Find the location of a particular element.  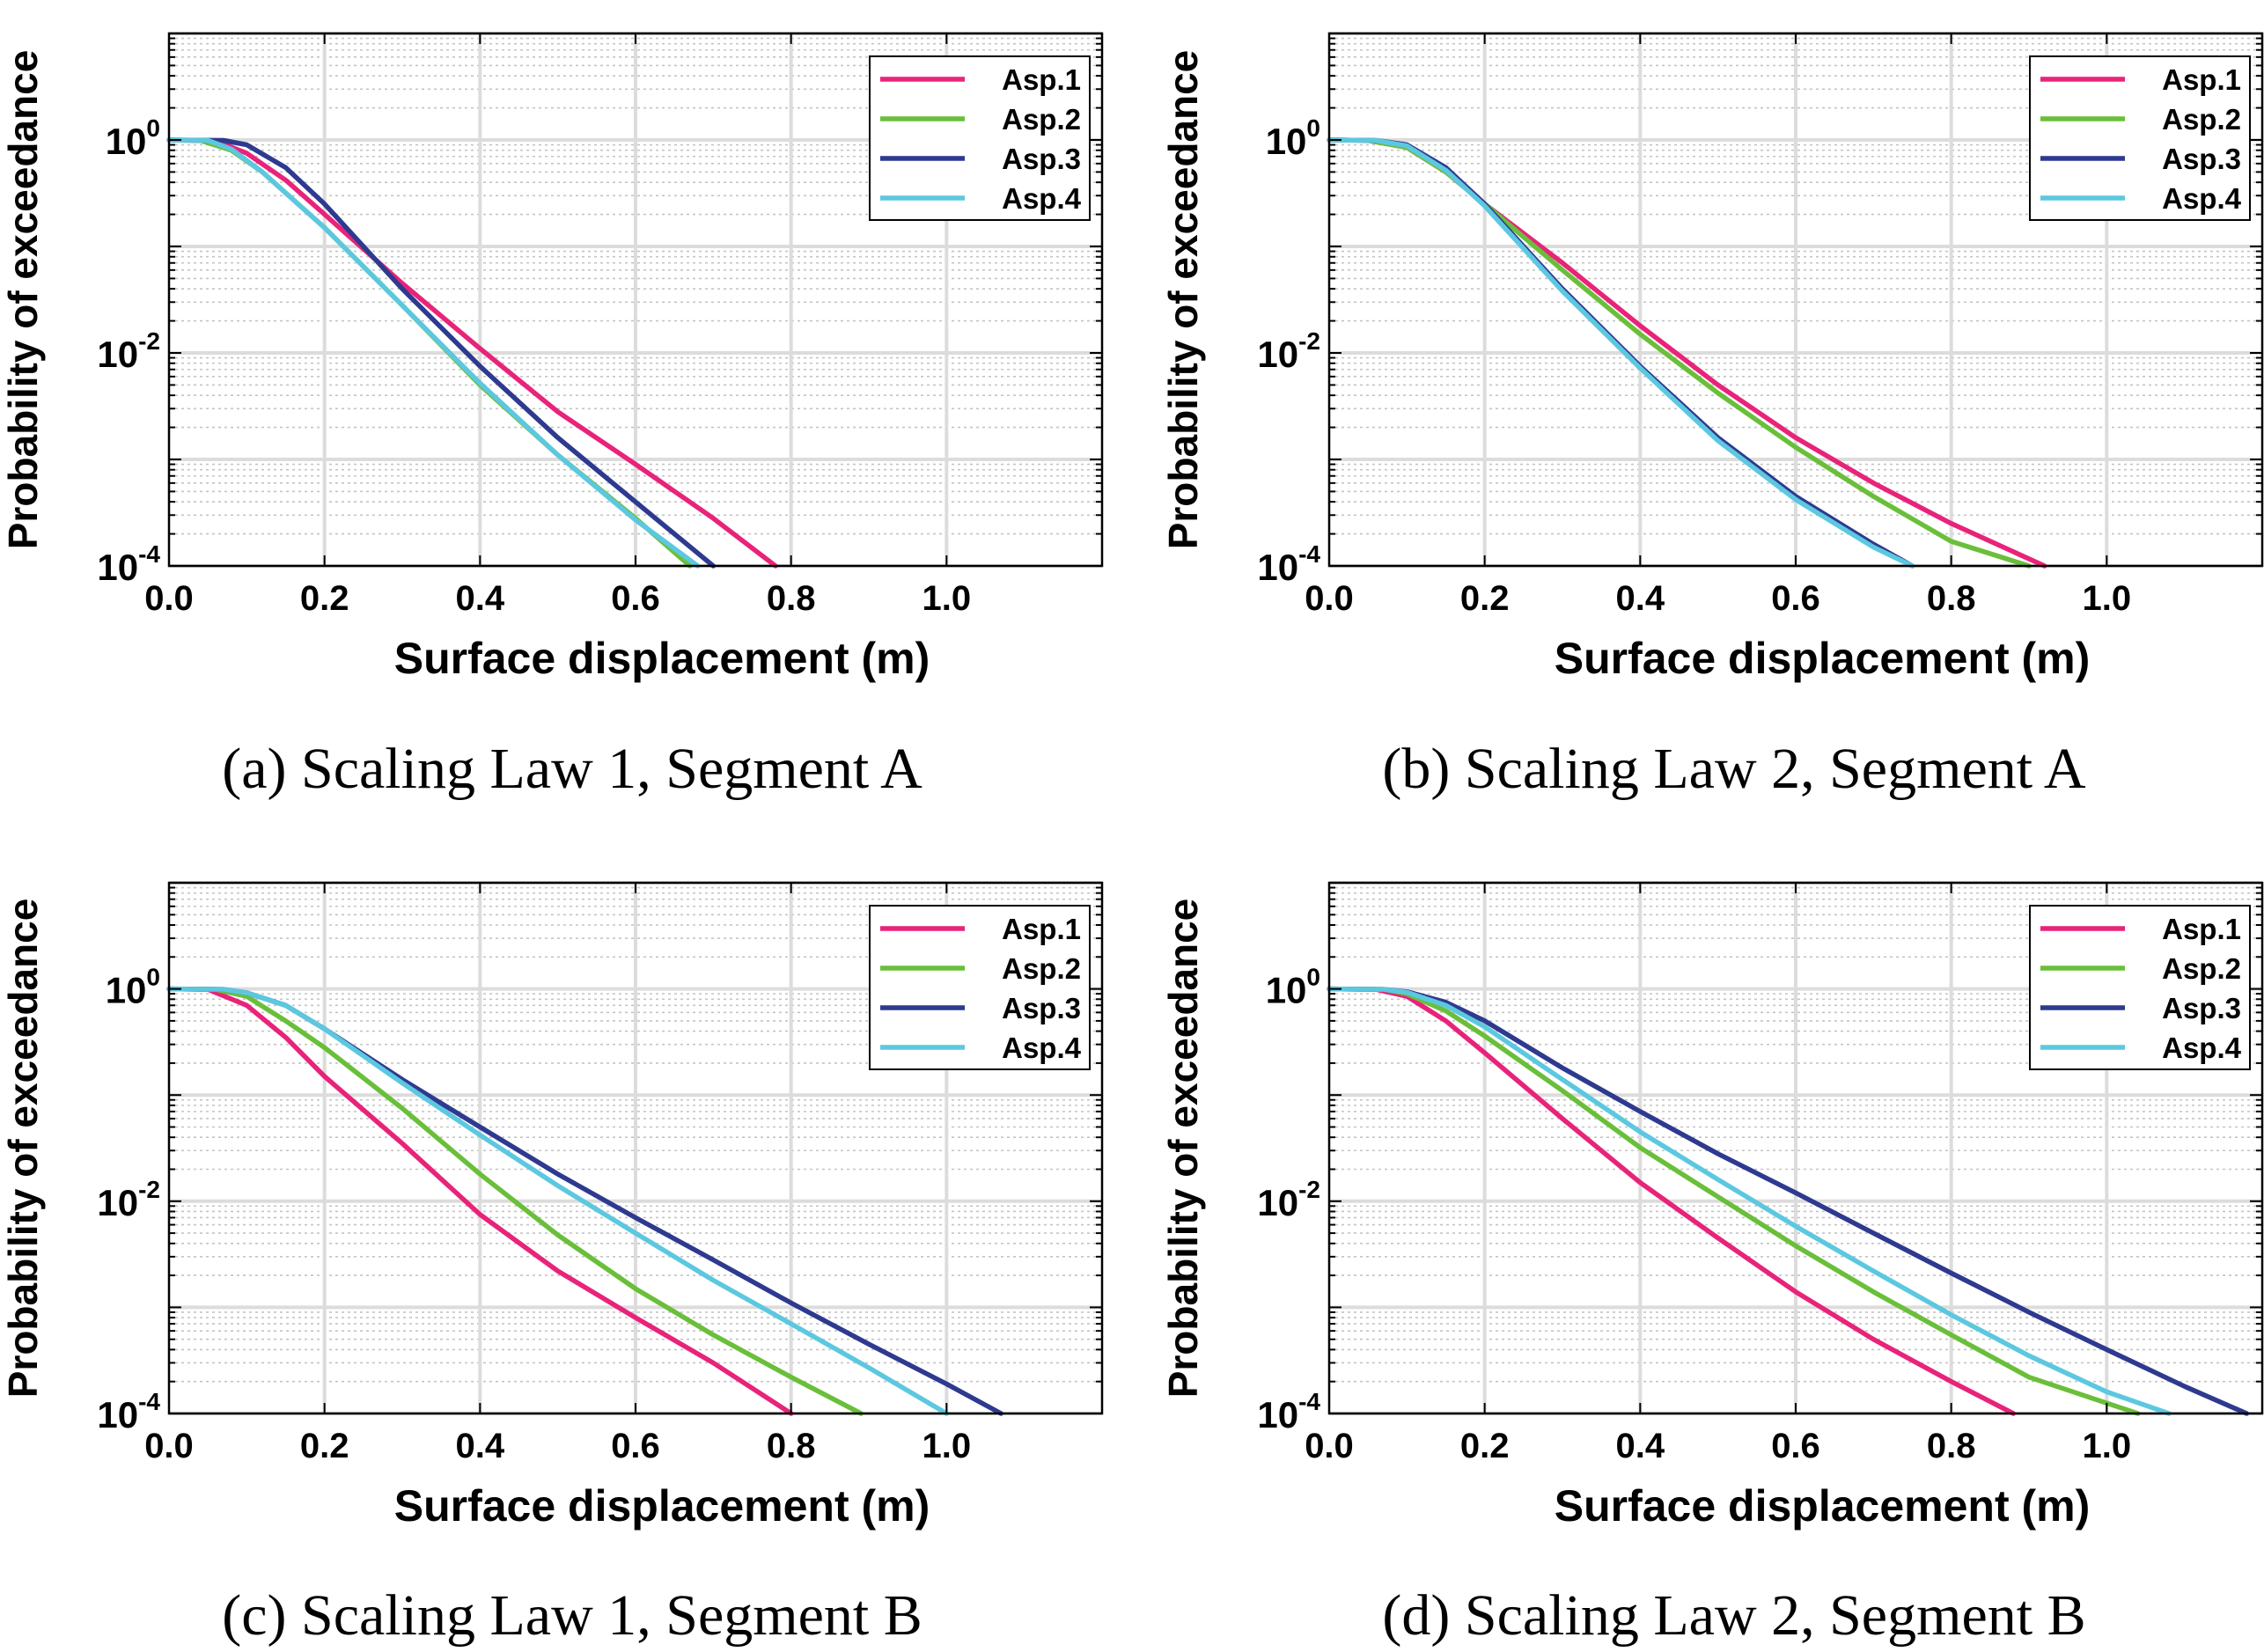

panel-caption: (b) Scaling Law 2, Segment A is located at coordinates (1734, 769).